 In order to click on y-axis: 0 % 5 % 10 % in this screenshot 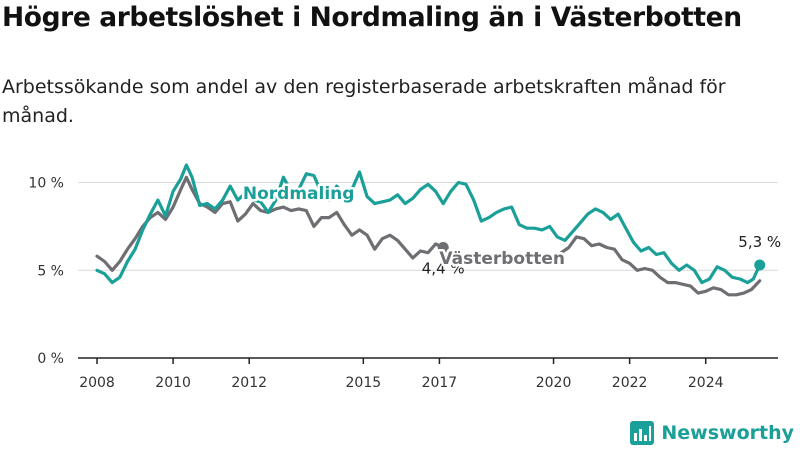, I will do `click(46, 271)`.